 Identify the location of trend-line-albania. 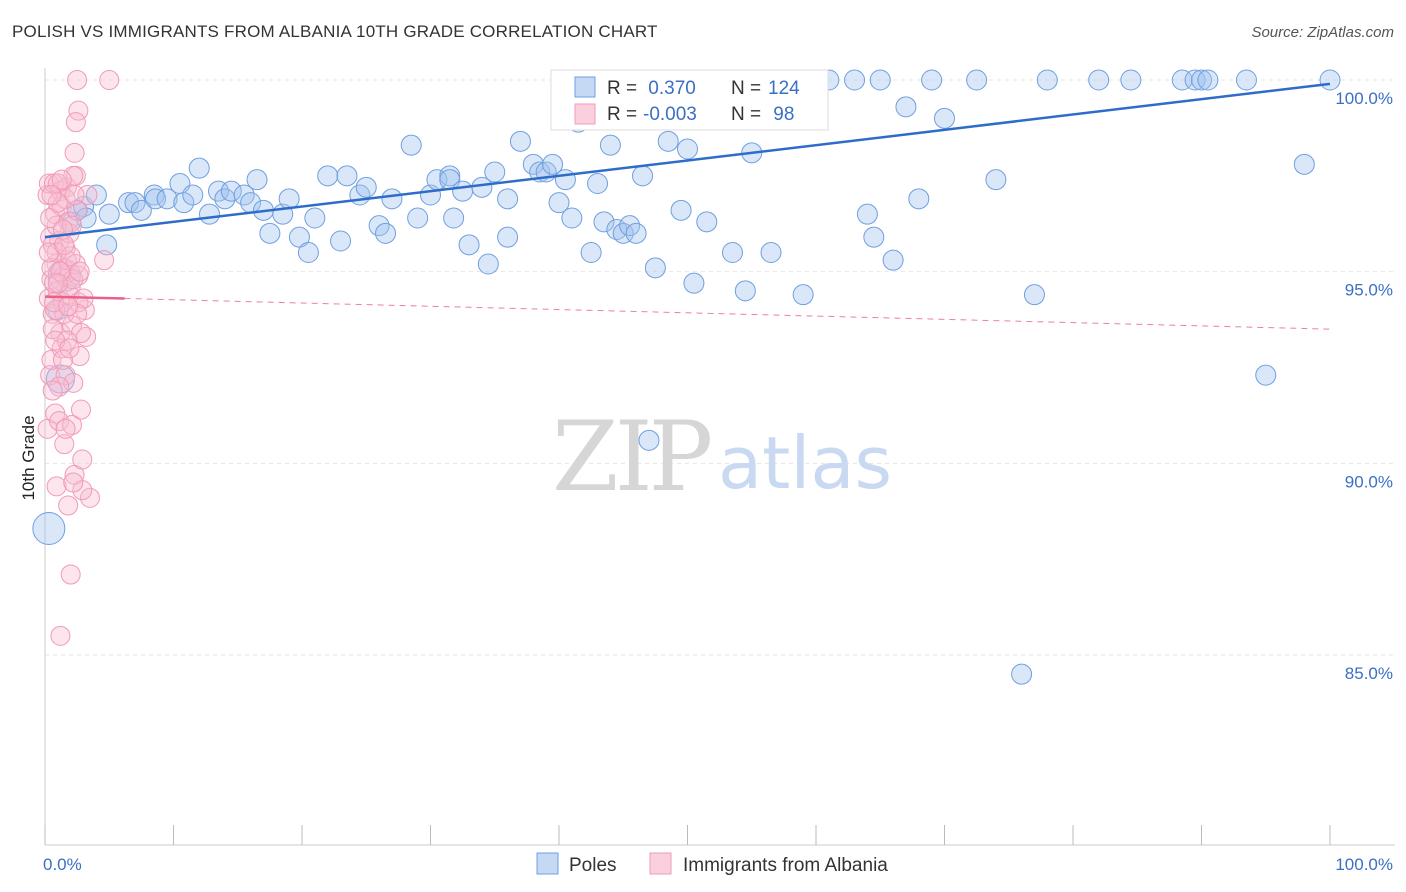
(84, 297).